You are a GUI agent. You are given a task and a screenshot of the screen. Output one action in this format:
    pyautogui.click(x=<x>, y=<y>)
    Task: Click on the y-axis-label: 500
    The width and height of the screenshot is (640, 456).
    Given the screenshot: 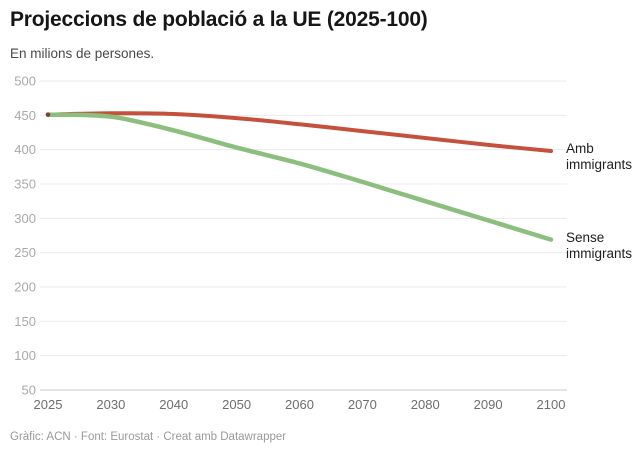 What is the action you would take?
    pyautogui.click(x=25, y=81)
    